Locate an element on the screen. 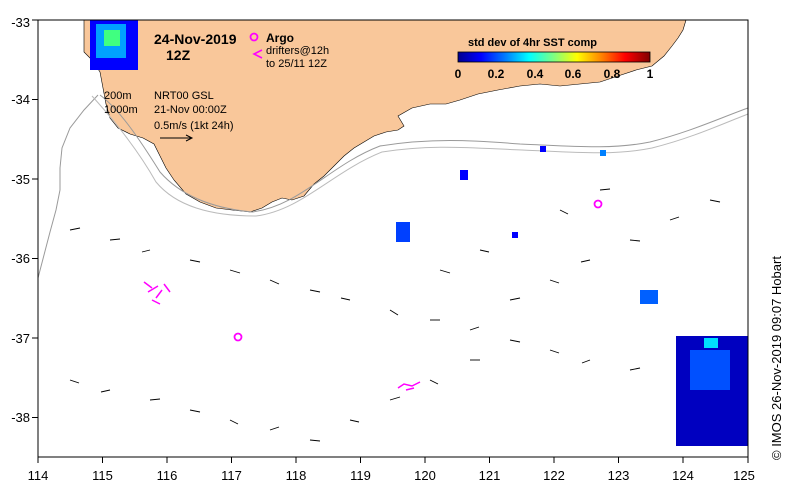  x-tick-label: 115 is located at coordinates (102, 475).